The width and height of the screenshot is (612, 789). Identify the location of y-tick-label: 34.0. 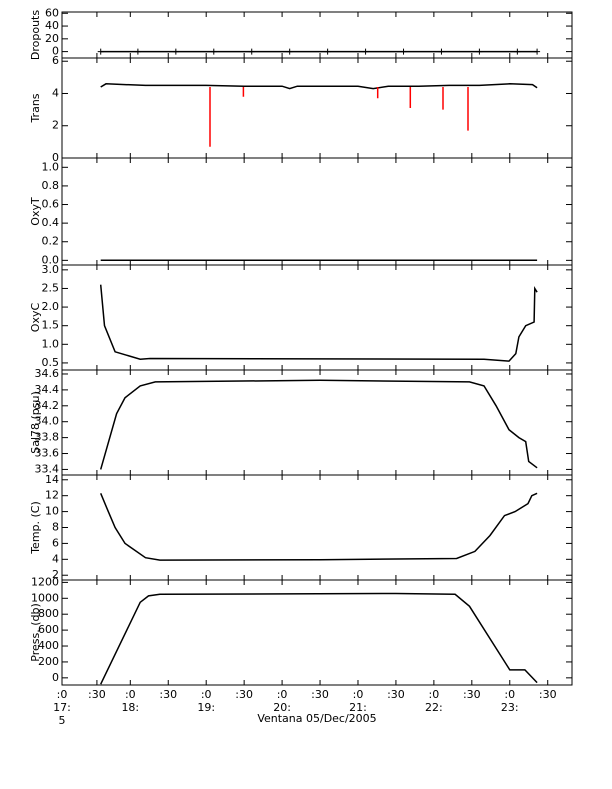
(47, 421).